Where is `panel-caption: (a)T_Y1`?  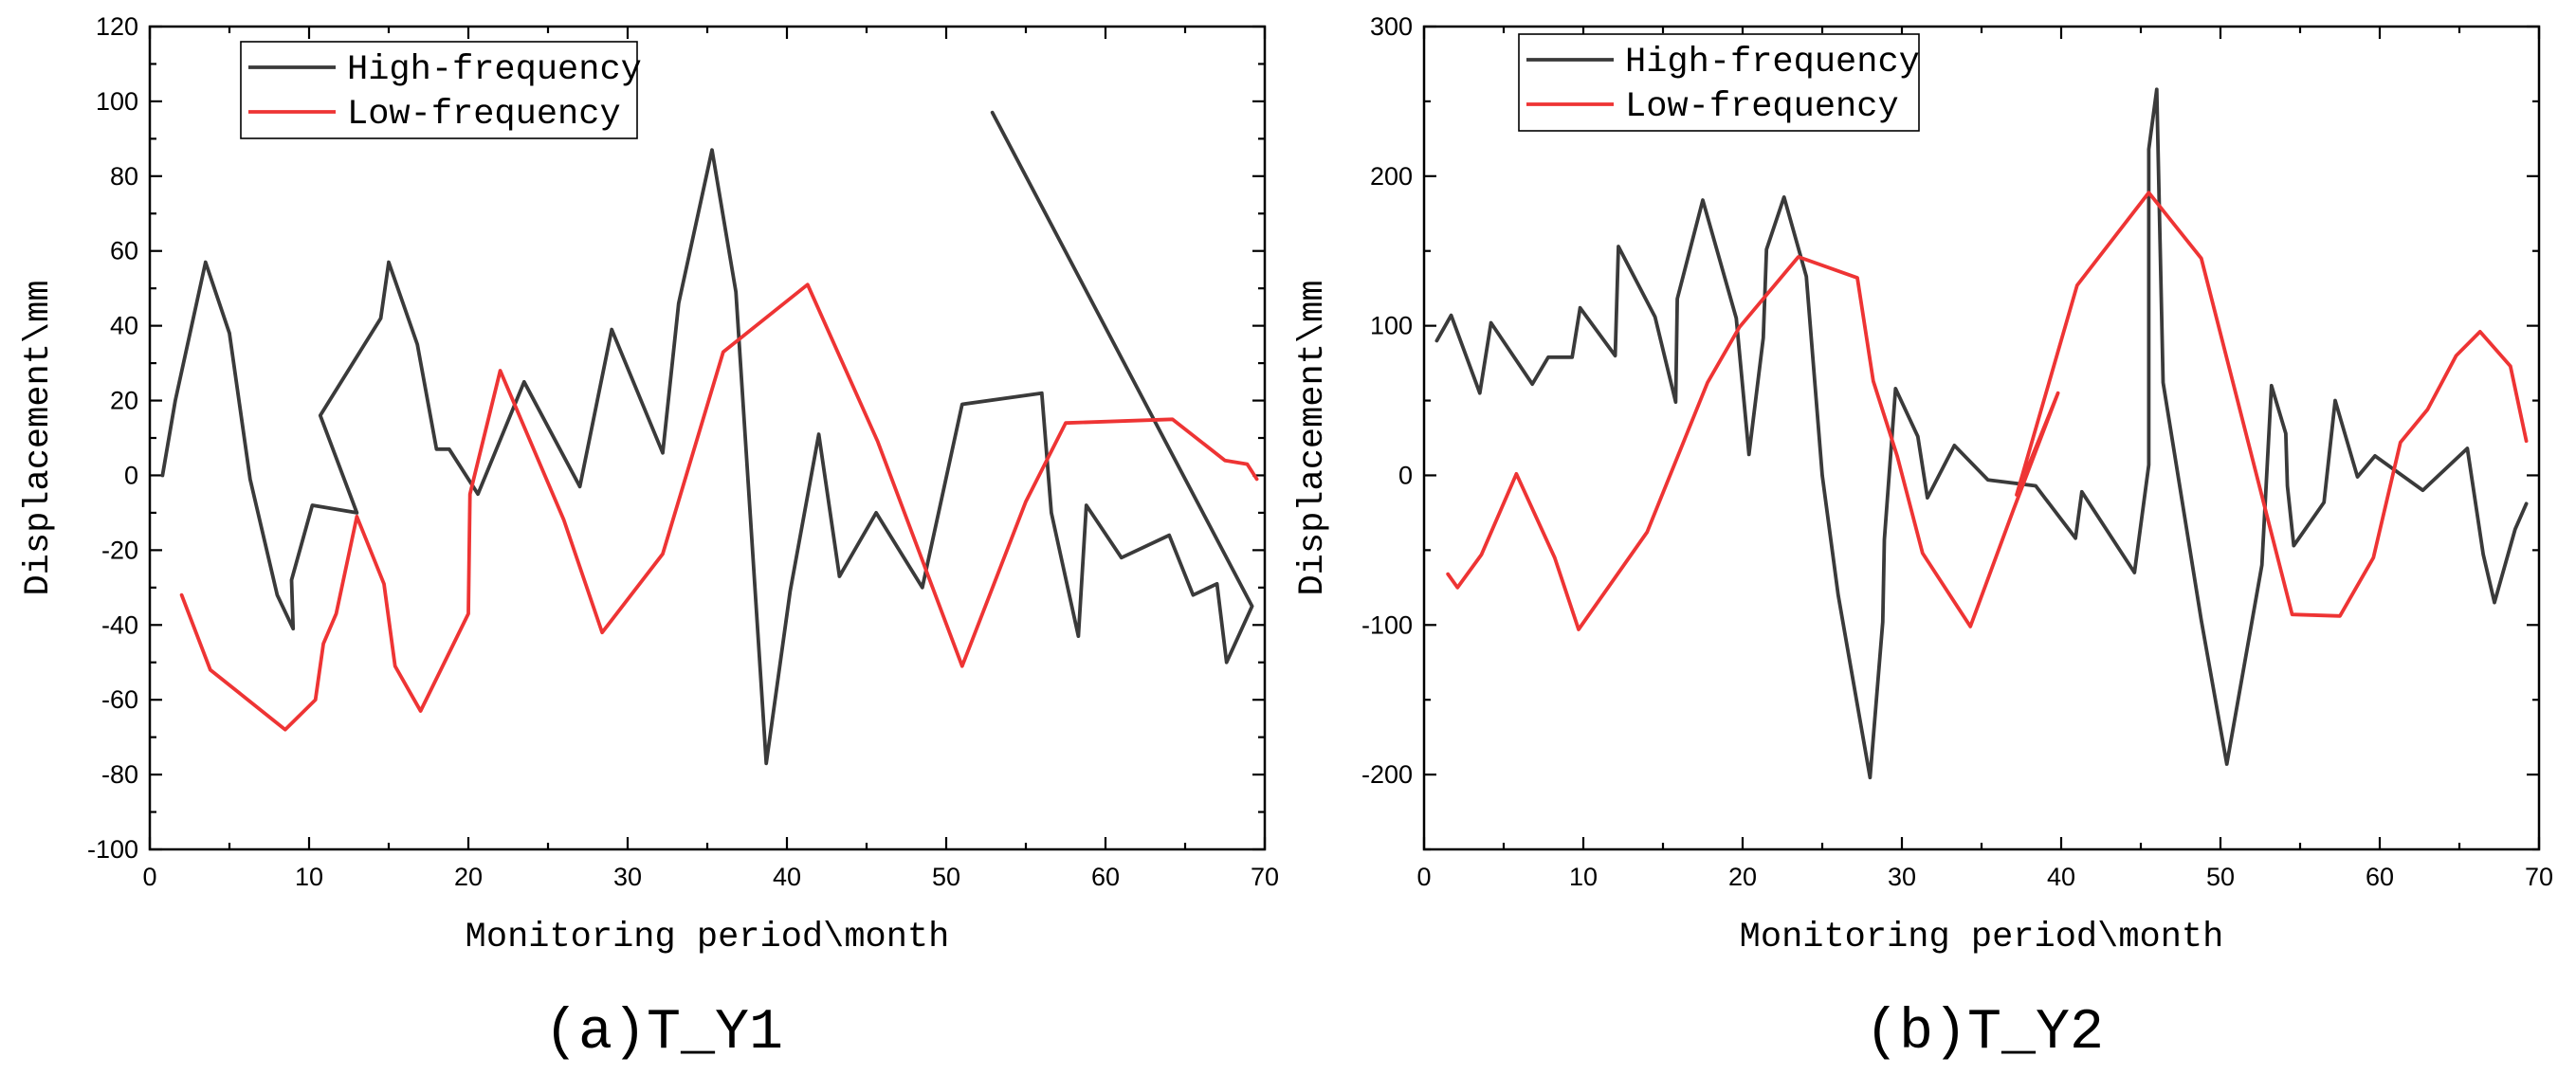 panel-caption: (a)T_Y1 is located at coordinates (663, 1033).